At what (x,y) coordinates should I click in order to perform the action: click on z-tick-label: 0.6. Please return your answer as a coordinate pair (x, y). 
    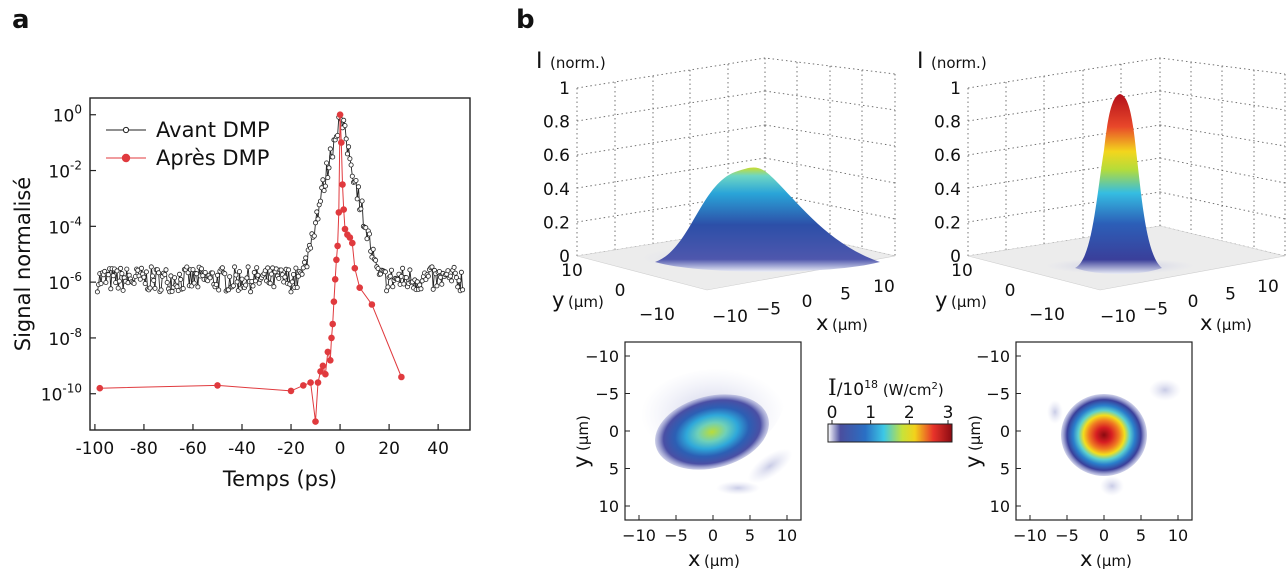
    Looking at the image, I should click on (947, 156).